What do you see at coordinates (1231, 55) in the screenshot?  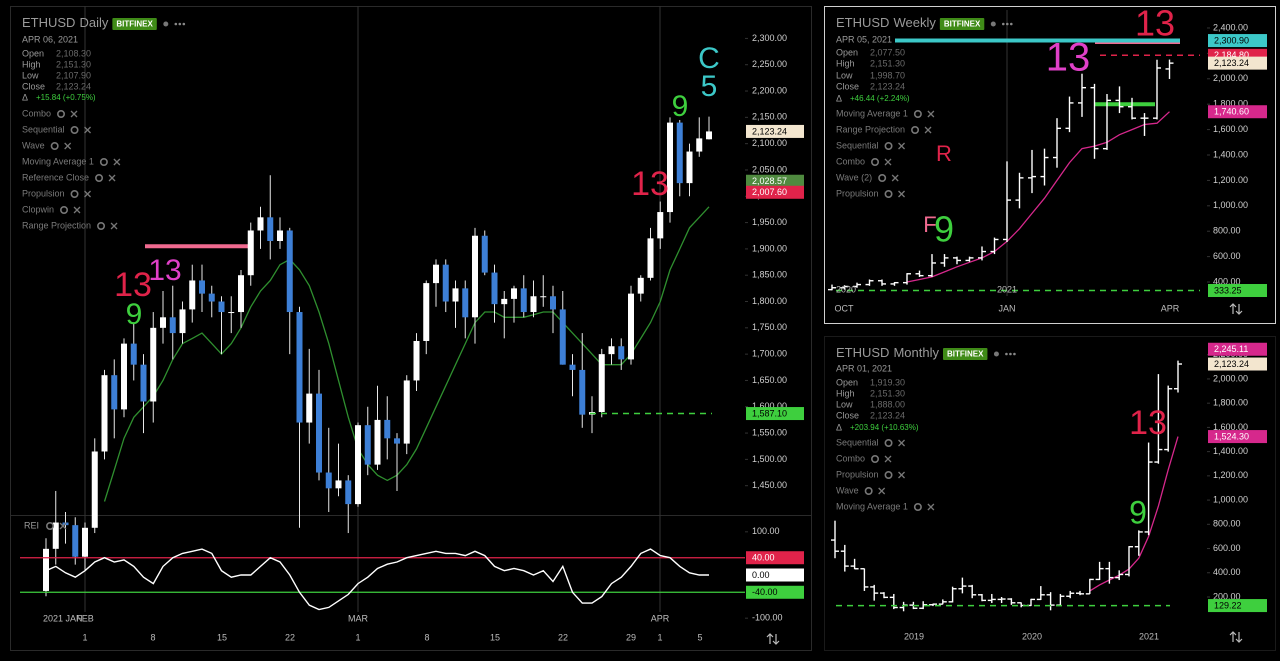 I see `price-tag-label: 2,184.80` at bounding box center [1231, 55].